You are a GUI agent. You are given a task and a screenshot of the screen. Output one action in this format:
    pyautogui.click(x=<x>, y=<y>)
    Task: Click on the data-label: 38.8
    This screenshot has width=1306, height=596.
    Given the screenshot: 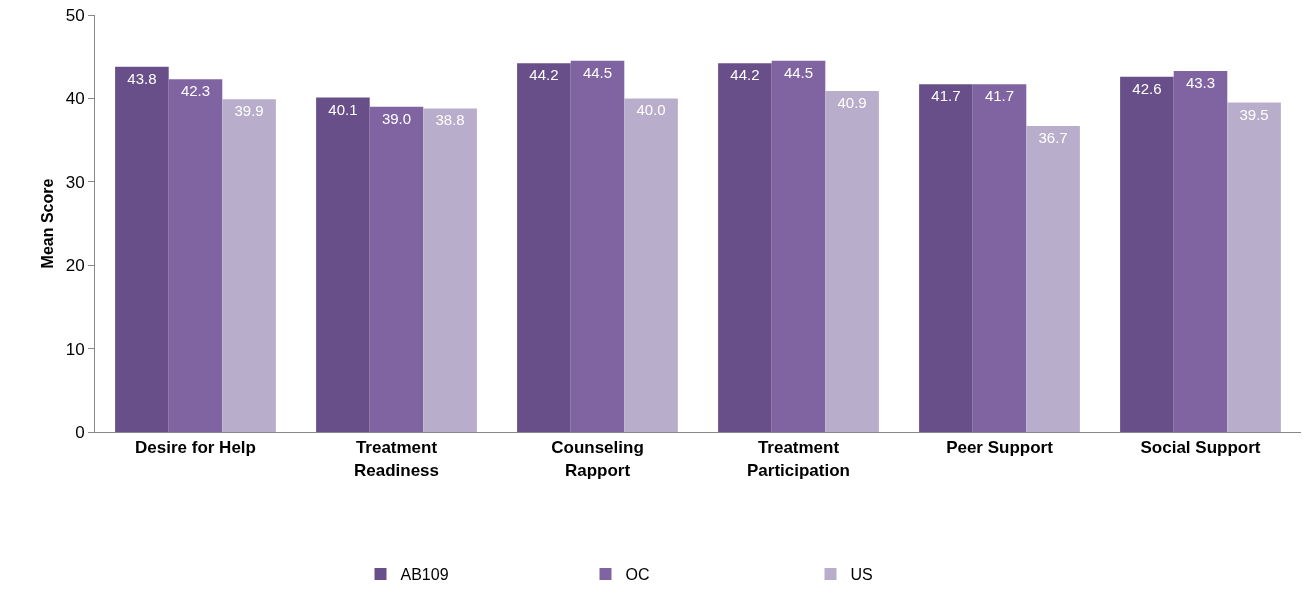 What is the action you would take?
    pyautogui.click(x=450, y=120)
    